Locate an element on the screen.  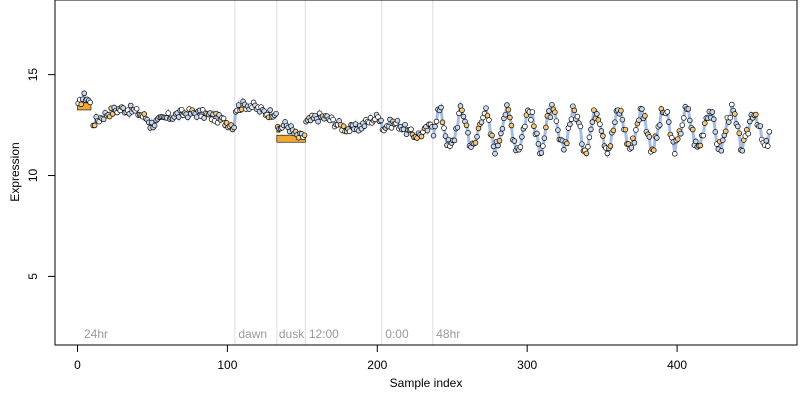
x-axis: 0 100 200 300 400 is located at coordinates (380, 358).